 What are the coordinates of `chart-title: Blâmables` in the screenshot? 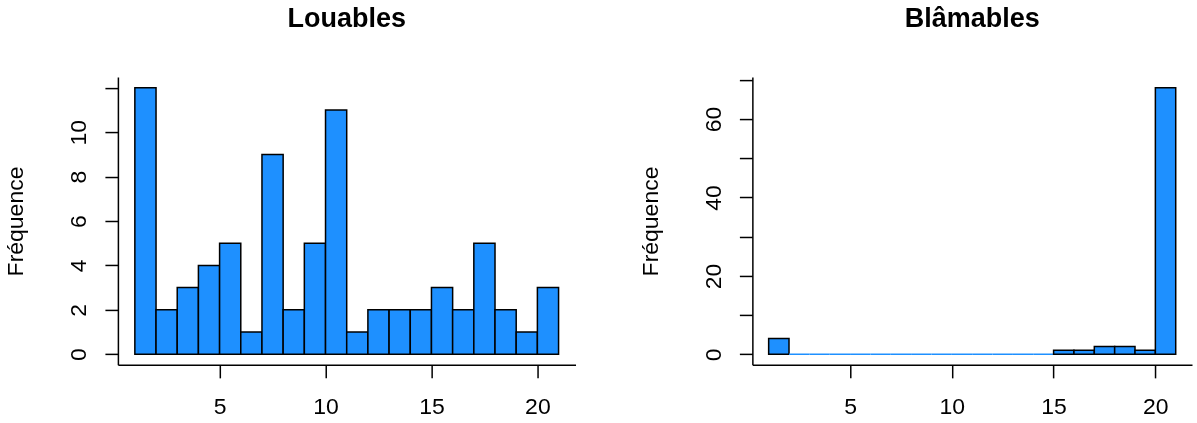 It's located at (972, 18).